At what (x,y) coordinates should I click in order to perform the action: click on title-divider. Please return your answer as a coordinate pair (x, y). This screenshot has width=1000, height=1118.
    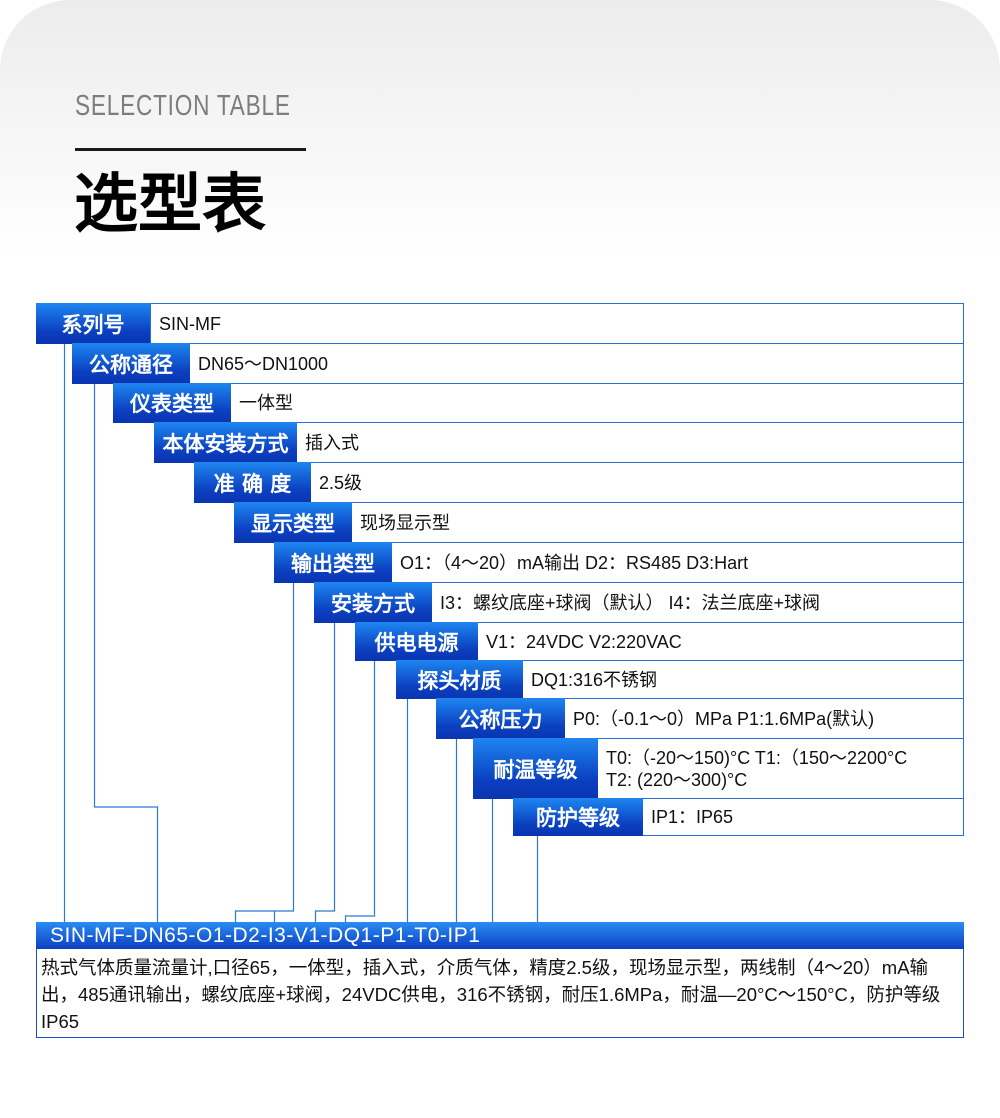
    Looking at the image, I should click on (190, 149).